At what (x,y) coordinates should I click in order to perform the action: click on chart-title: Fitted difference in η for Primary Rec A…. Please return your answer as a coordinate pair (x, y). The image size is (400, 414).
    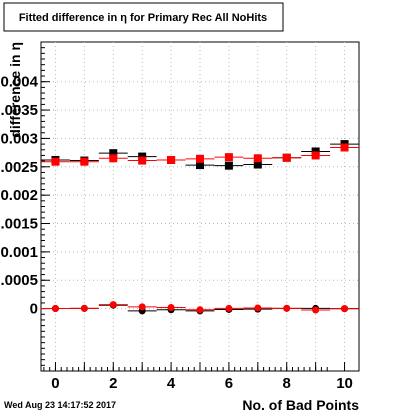
    Looking at the image, I should click on (143, 18).